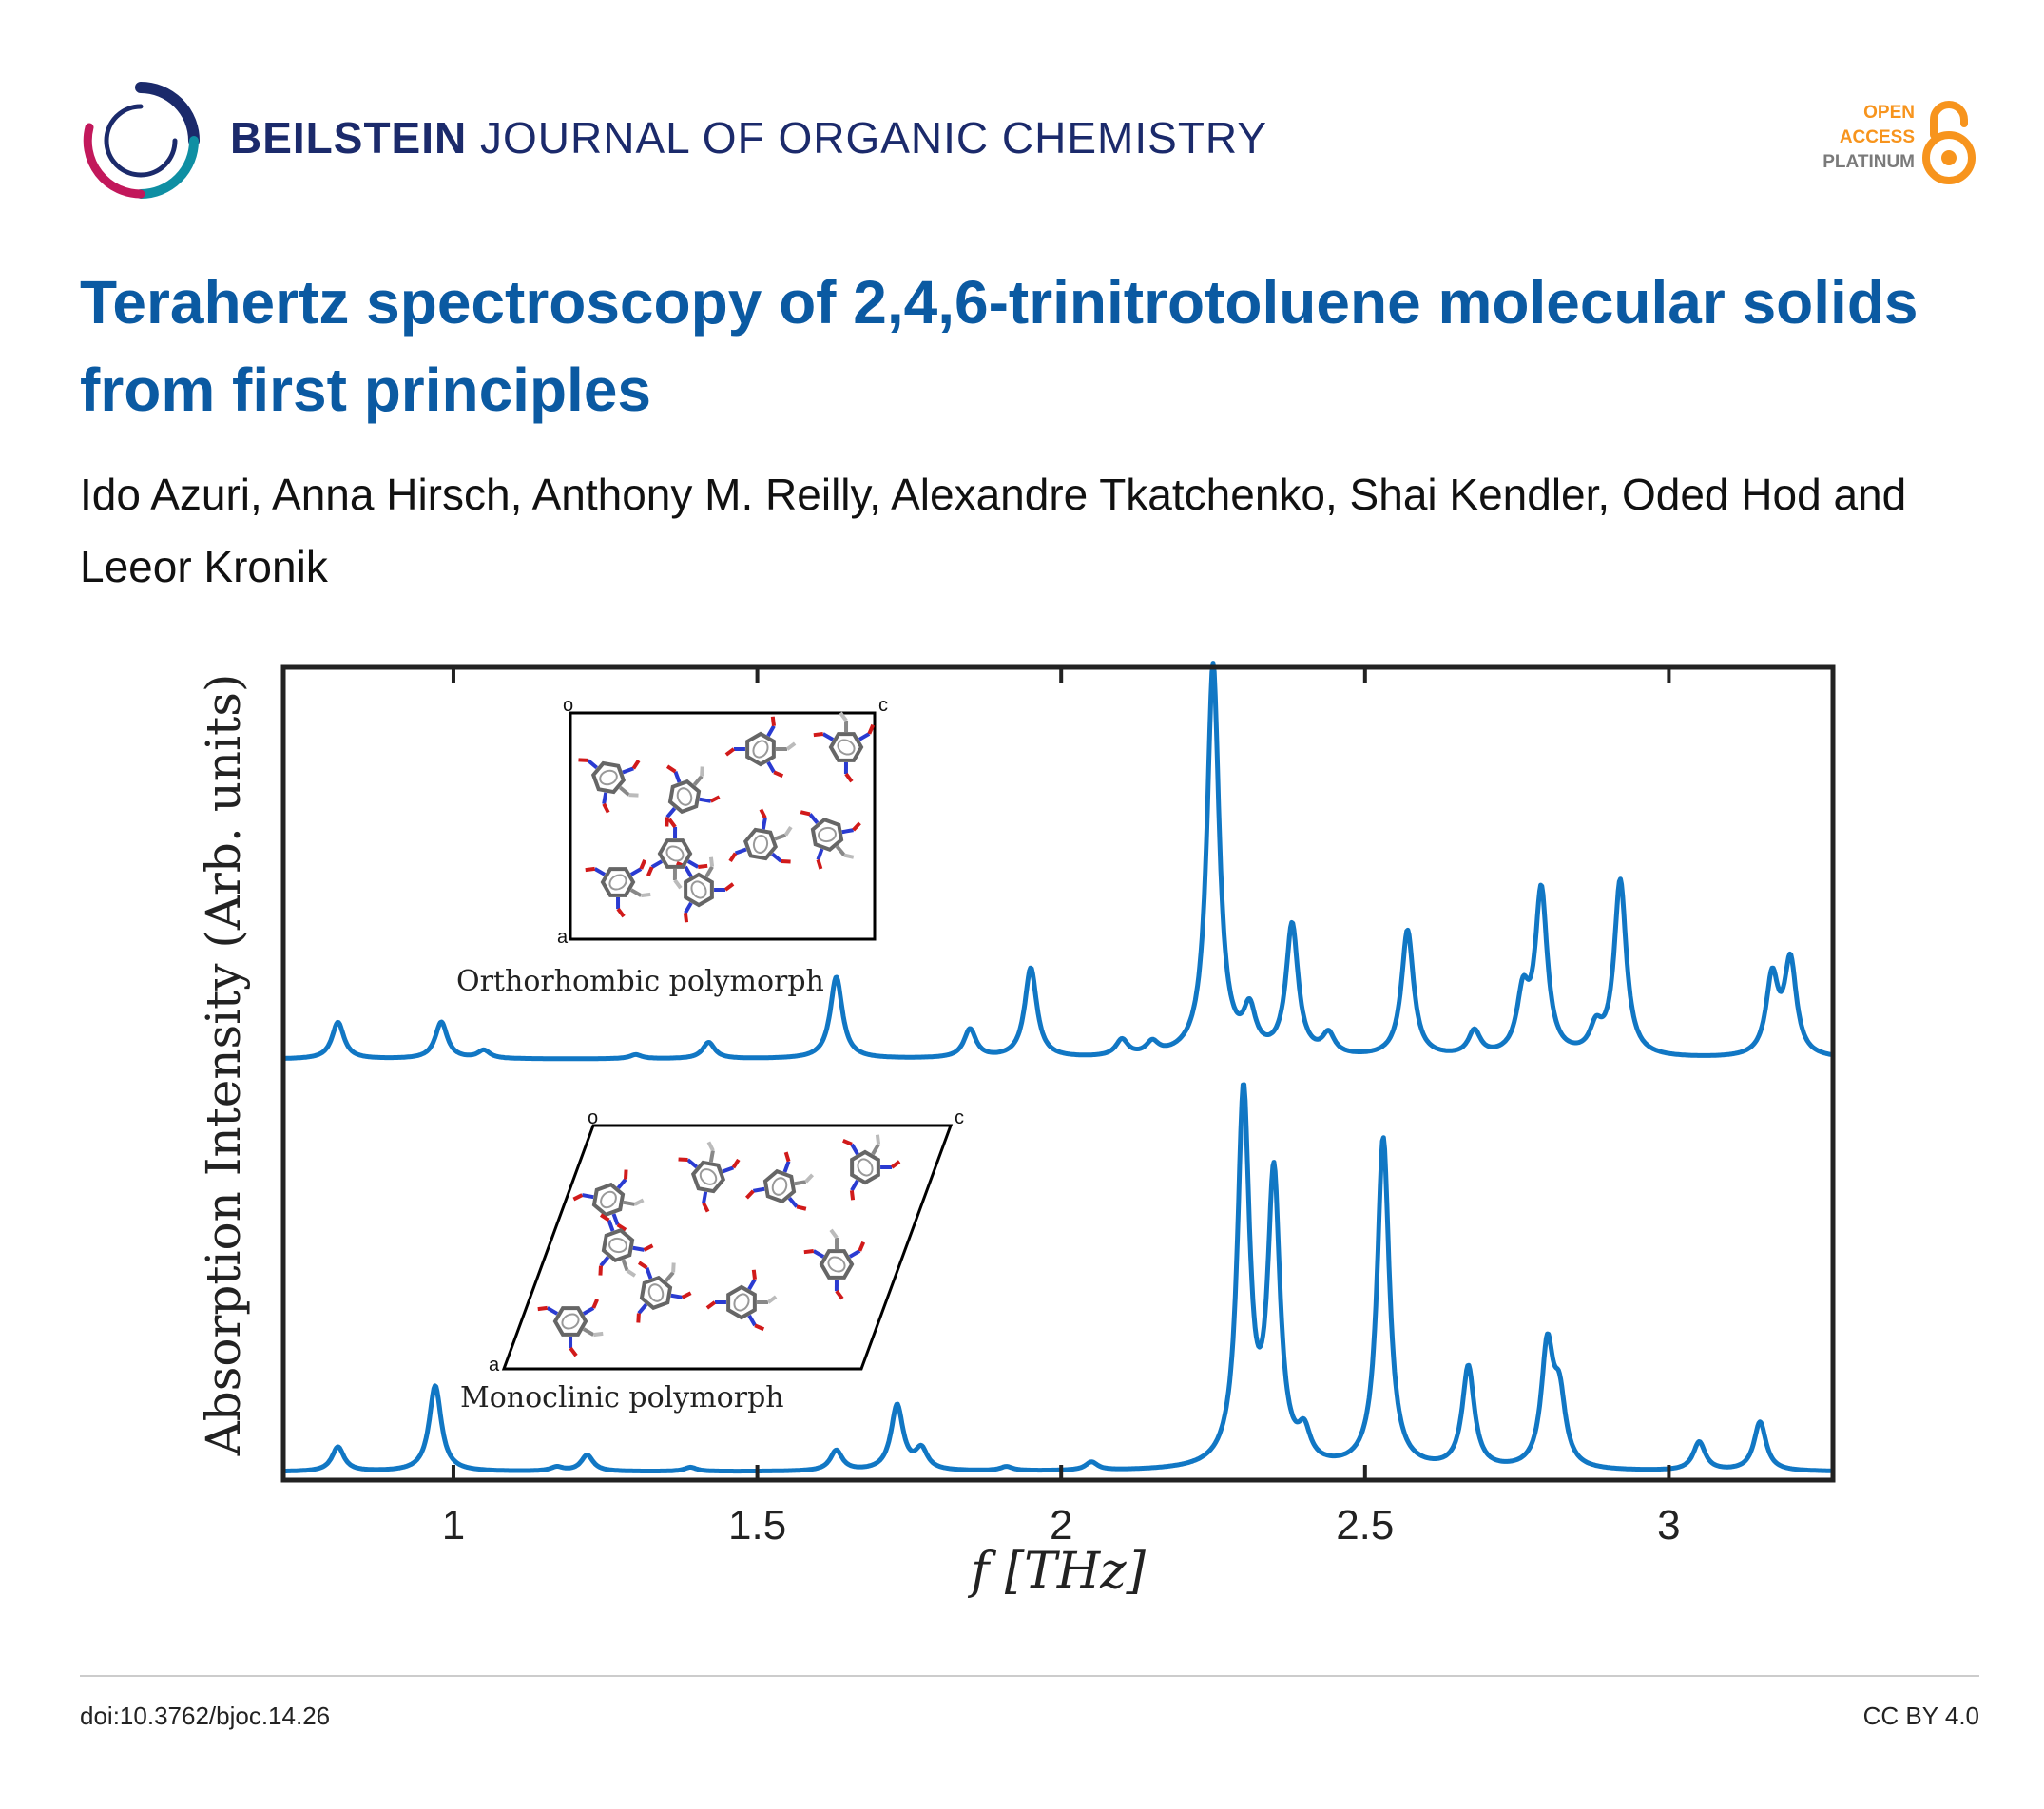  Describe the element at coordinates (593, 1117) in the screenshot. I see `inset-bottom-origin-label: o` at that location.